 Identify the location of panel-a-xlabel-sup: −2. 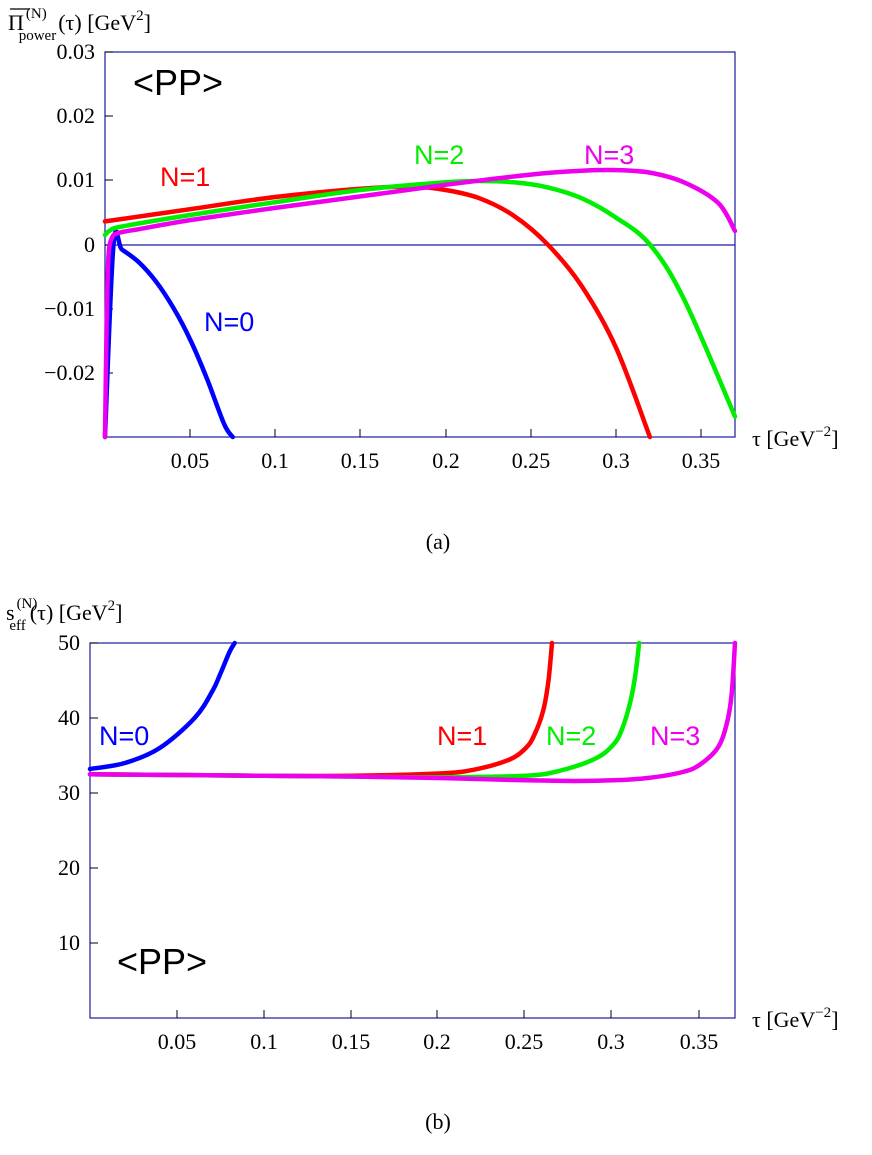
(823, 432).